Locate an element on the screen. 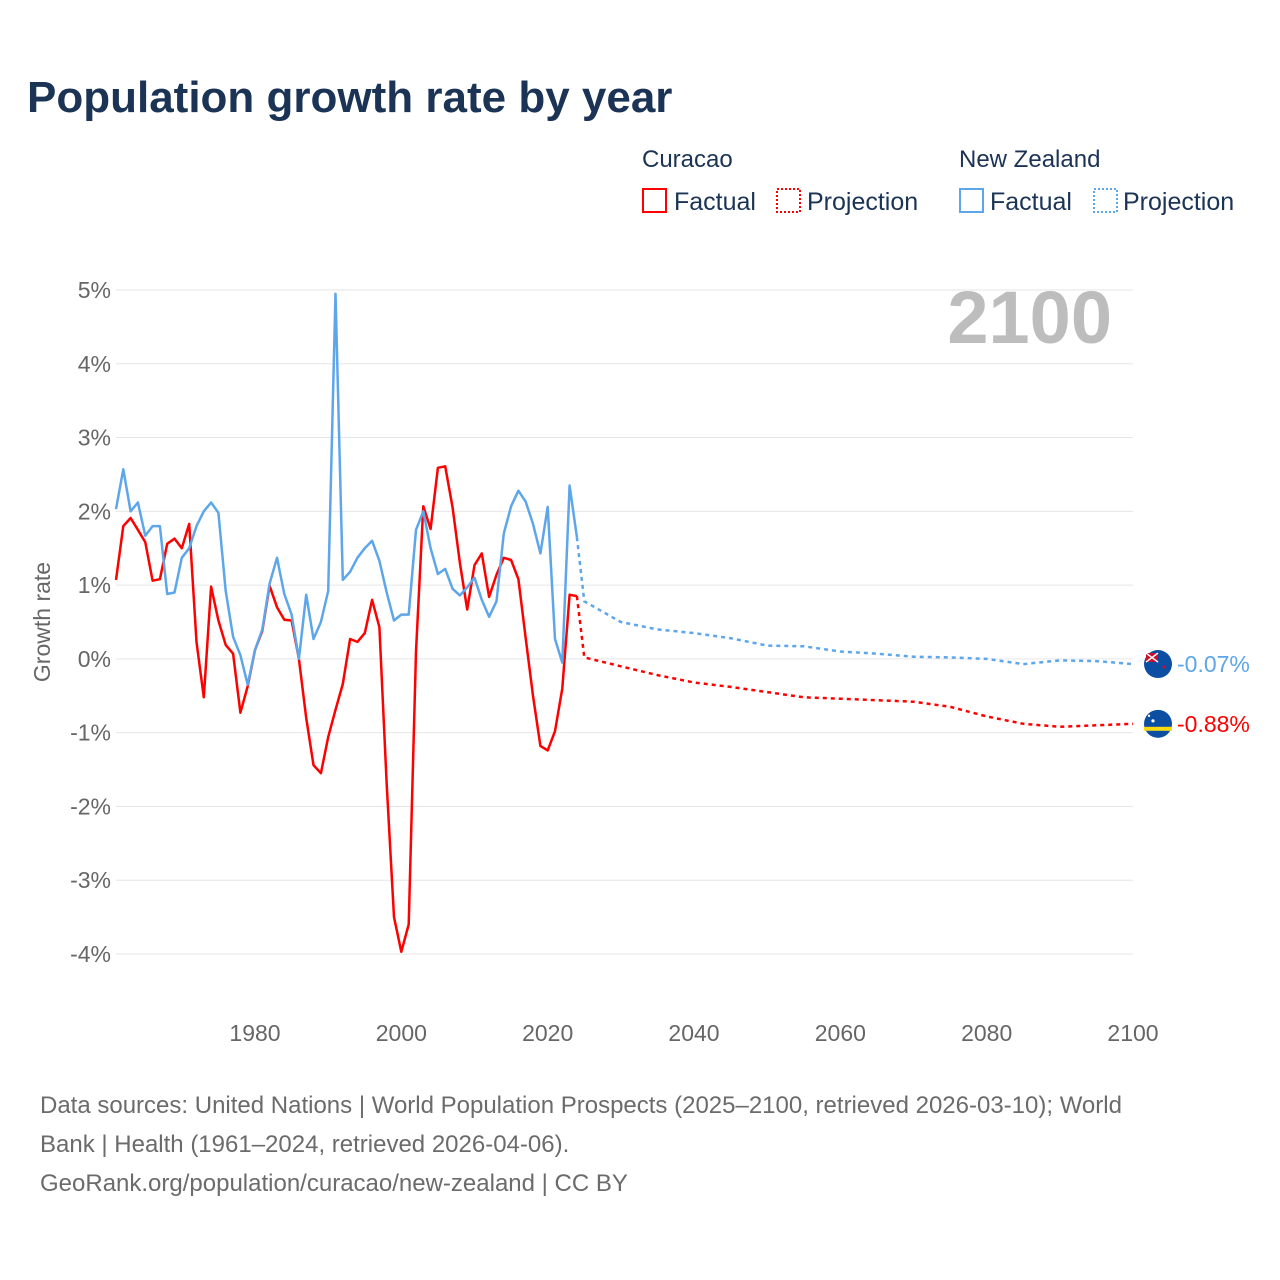 Image resolution: width=1280 pixels, height=1280 pixels. y-tick-label: 0% is located at coordinates (94, 659).